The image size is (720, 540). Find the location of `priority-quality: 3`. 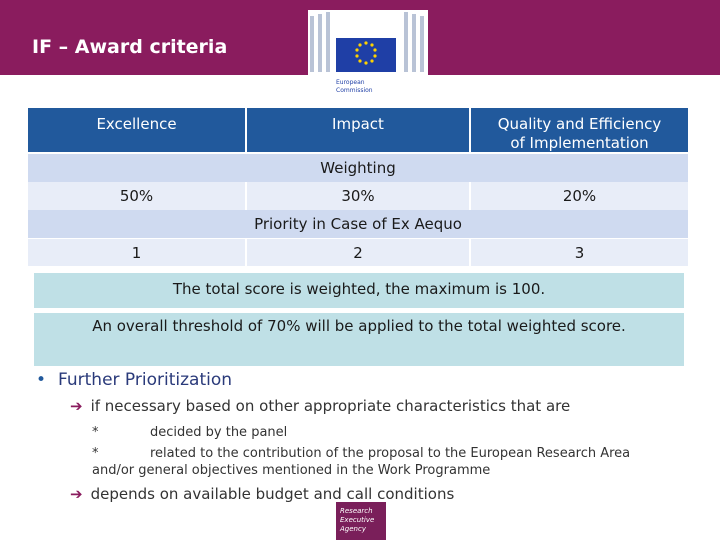

priority-quality: 3 is located at coordinates (579, 252).